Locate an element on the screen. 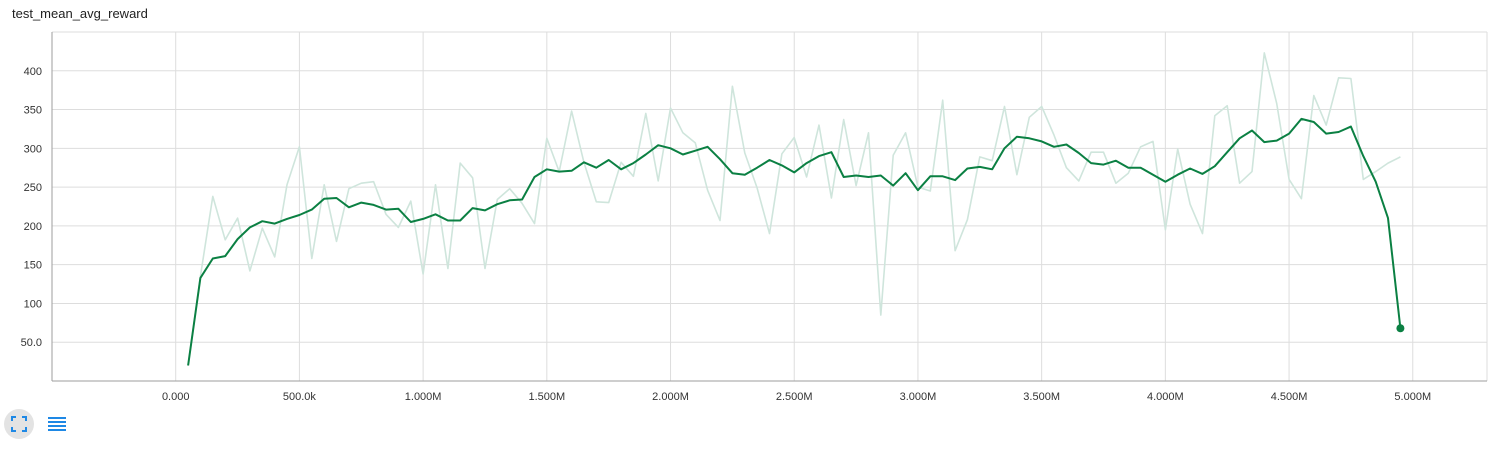 The height and width of the screenshot is (449, 1506). last-point-marker is located at coordinates (1400, 328).